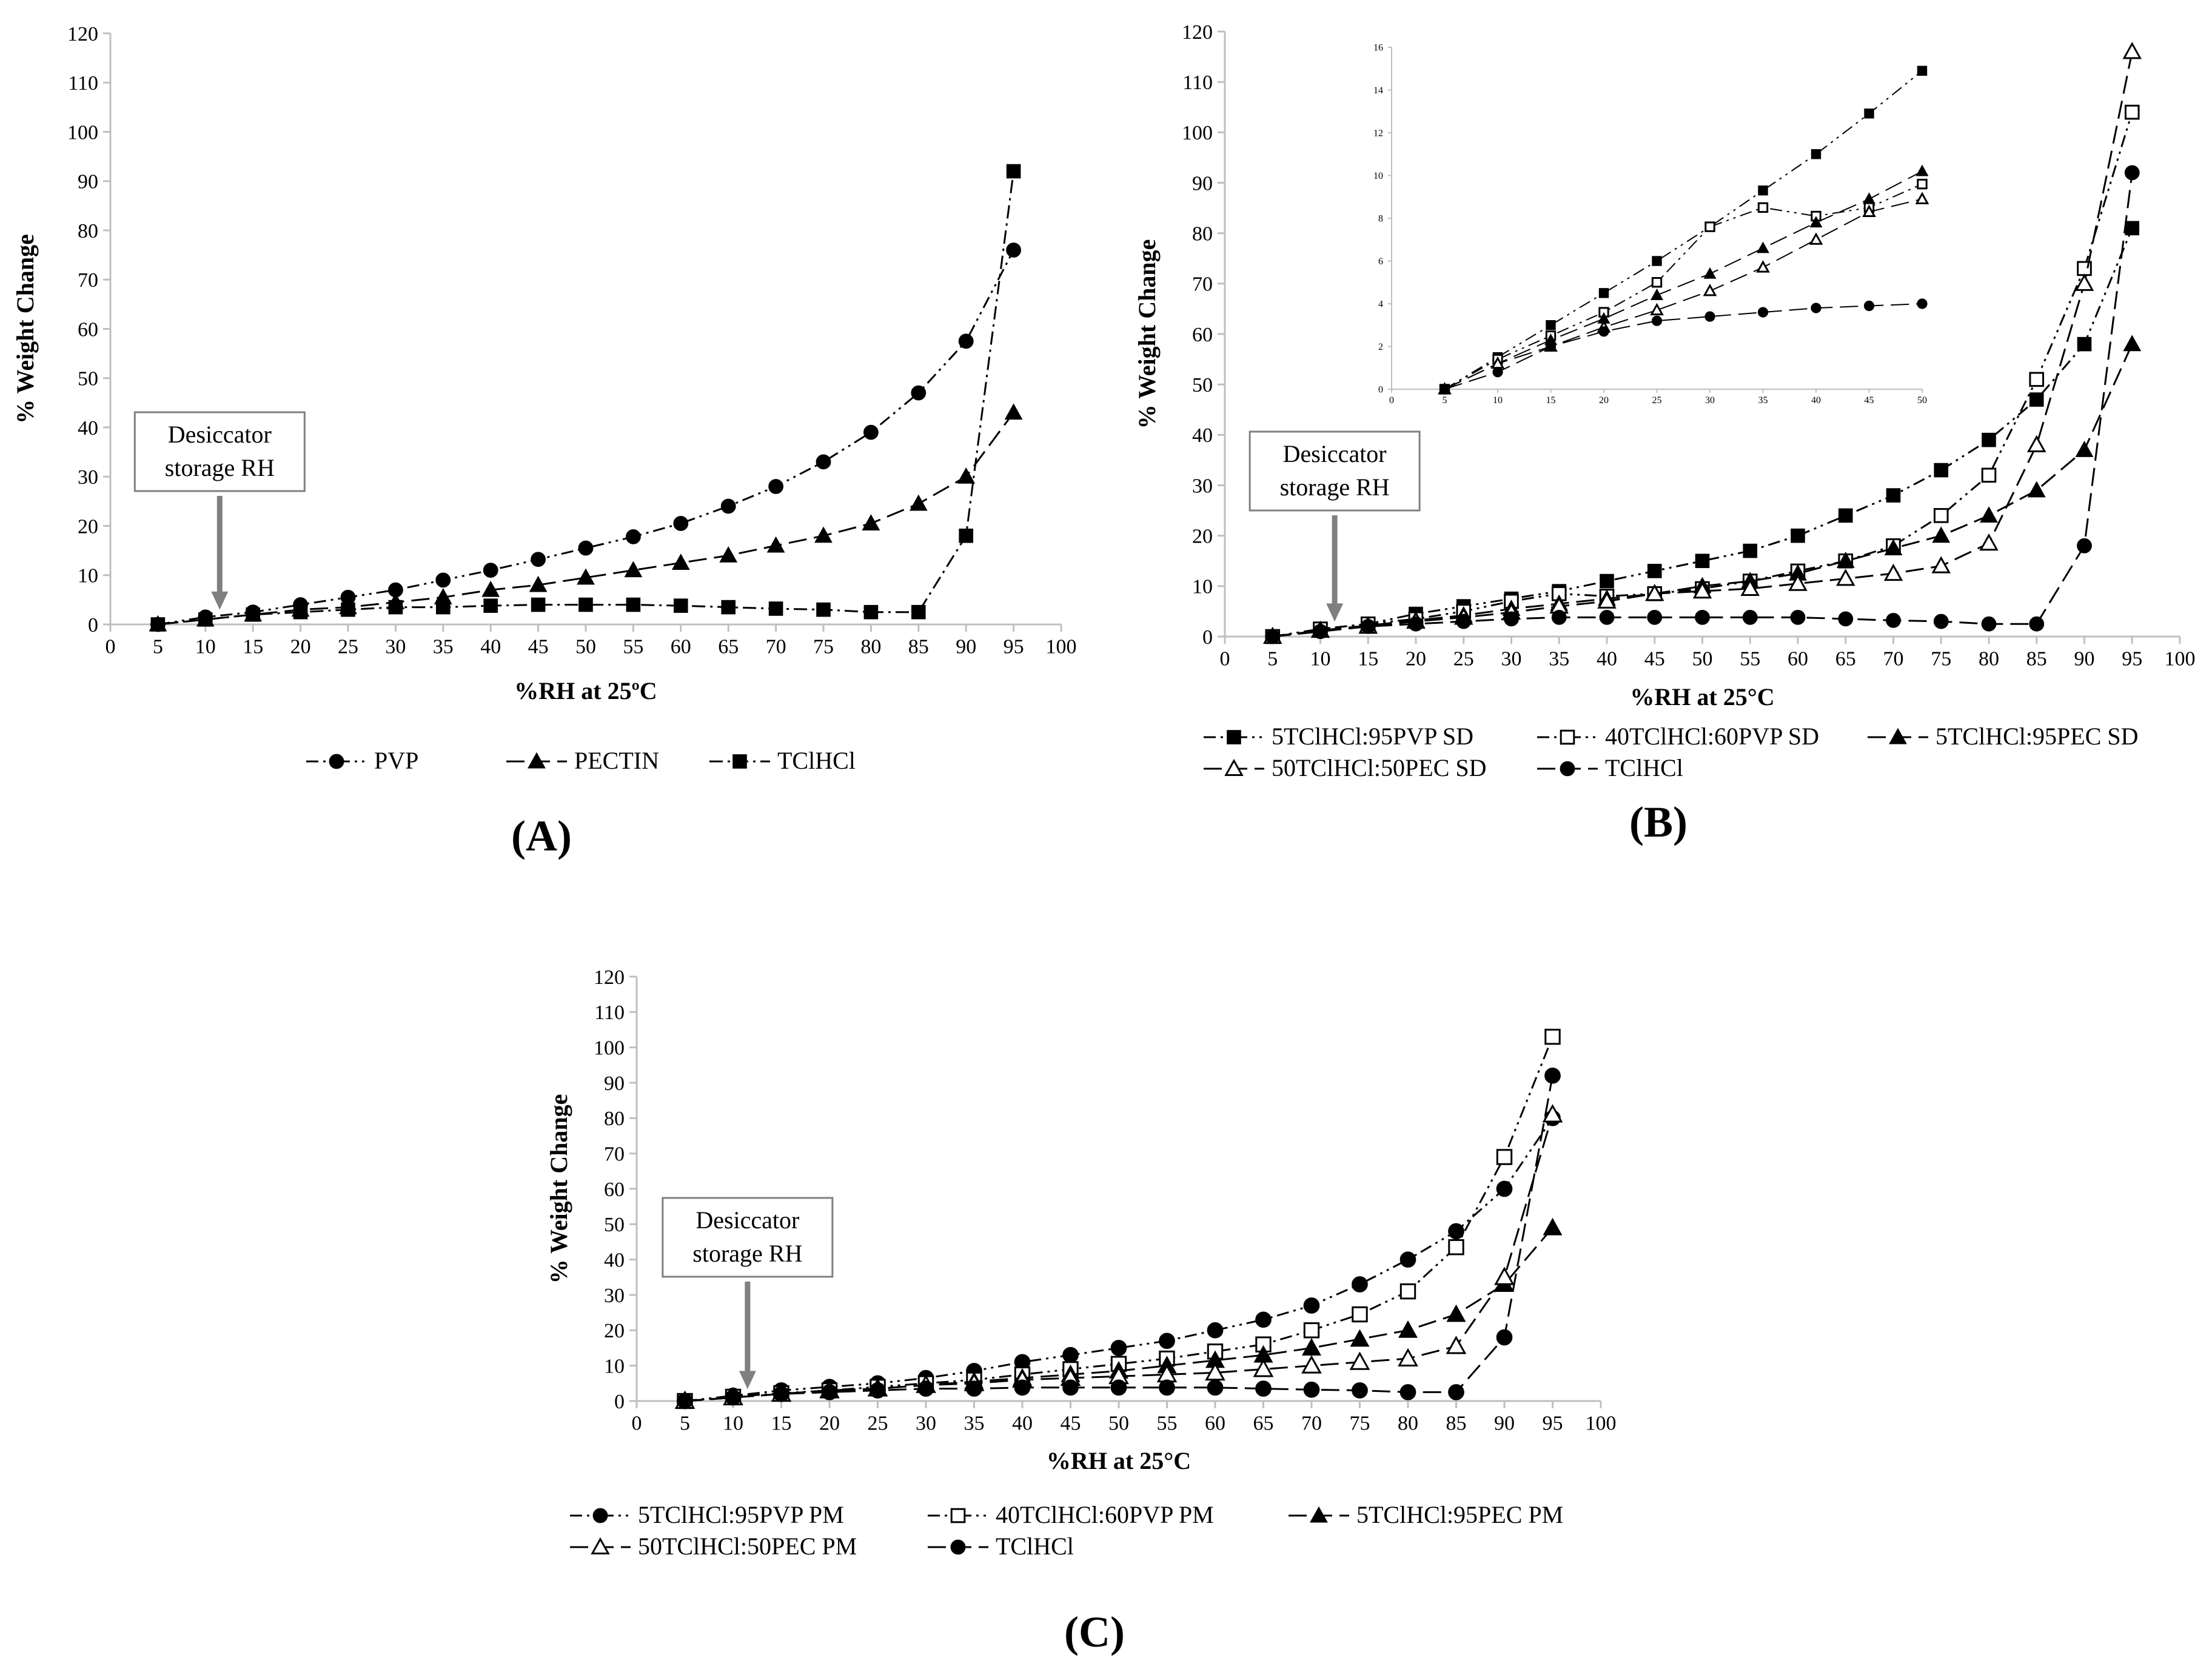 This screenshot has width=2212, height=1672. I want to click on series-5TClHCl:95PVP SD, so click(1684, 230).